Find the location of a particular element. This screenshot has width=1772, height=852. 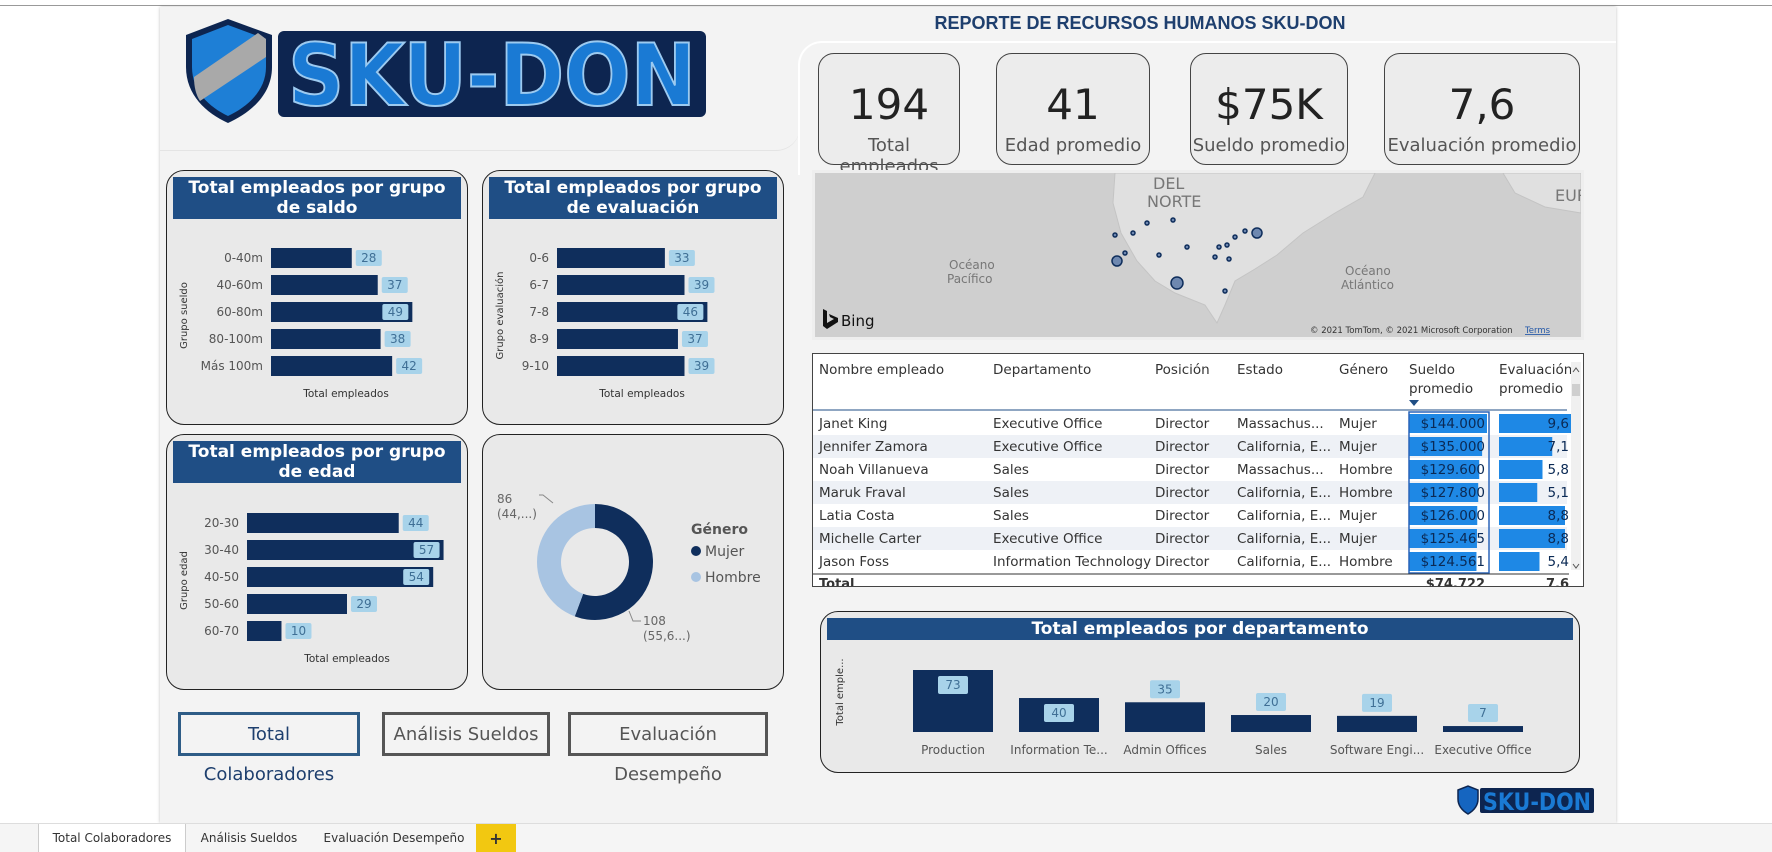

chart-genero-panel: 108 (55,6...) 86 (44,...) Género Mujer Hombre is located at coordinates (633, 562).